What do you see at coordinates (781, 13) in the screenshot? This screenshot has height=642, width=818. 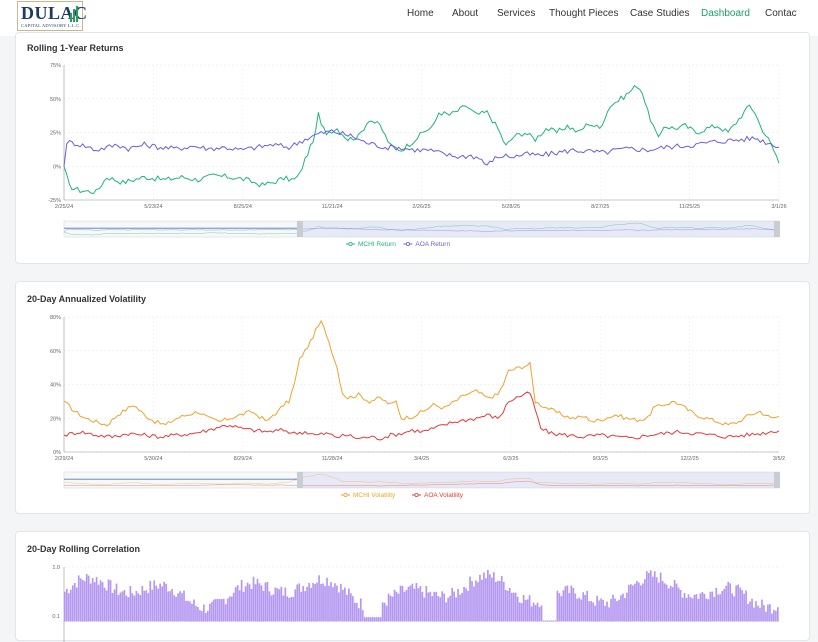 I see `nav-link-contact: Contac` at bounding box center [781, 13].